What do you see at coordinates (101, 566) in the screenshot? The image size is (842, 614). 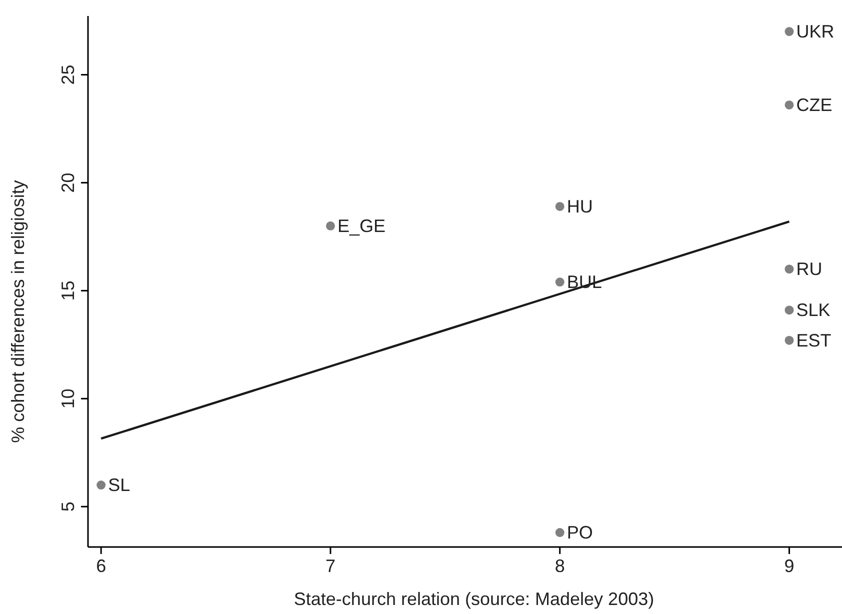 I see `x-tick-label: 6` at bounding box center [101, 566].